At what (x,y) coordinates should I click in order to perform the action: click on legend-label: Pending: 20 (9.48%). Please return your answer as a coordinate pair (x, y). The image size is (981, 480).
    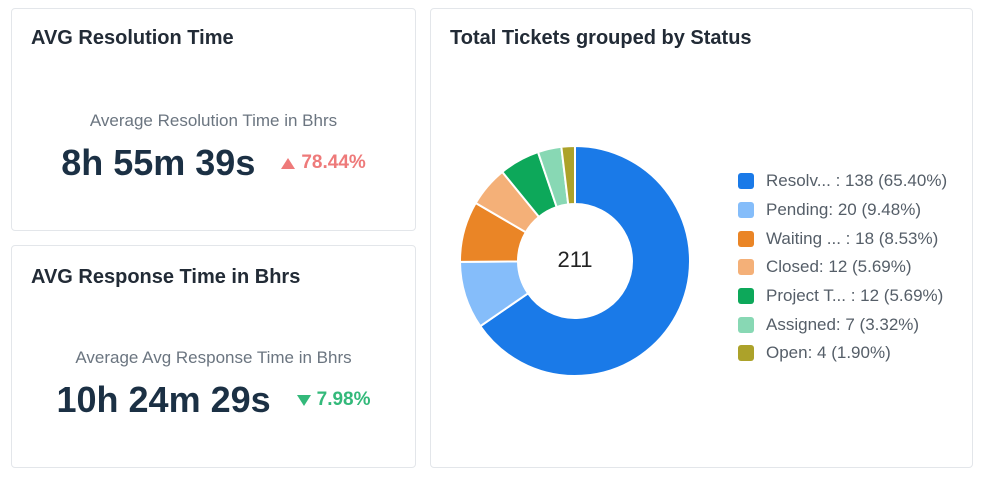
    Looking at the image, I should click on (843, 210).